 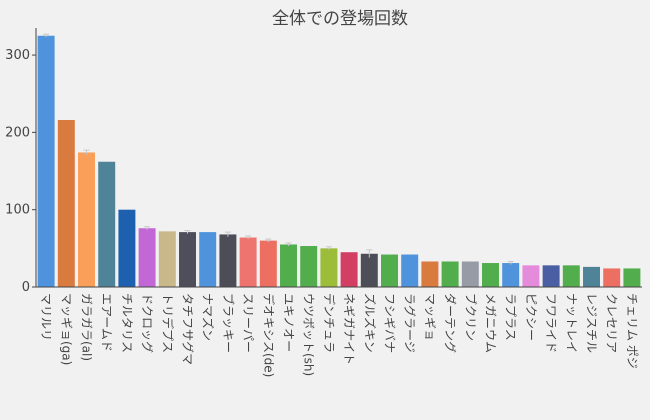 I want to click on x-tick-label: マリルリ, so click(x=46, y=317).